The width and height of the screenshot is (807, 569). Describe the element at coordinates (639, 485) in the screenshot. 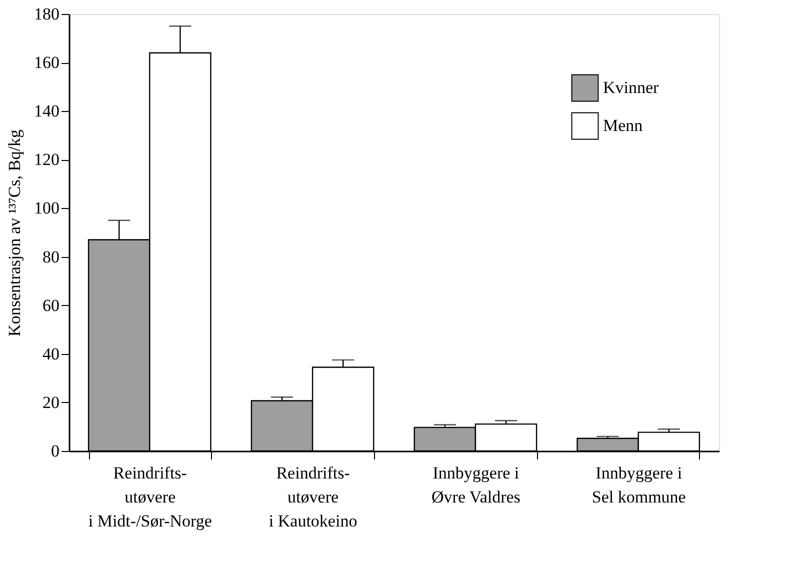

I see `x-tick-label: Innbyggere i Sel kommune` at that location.